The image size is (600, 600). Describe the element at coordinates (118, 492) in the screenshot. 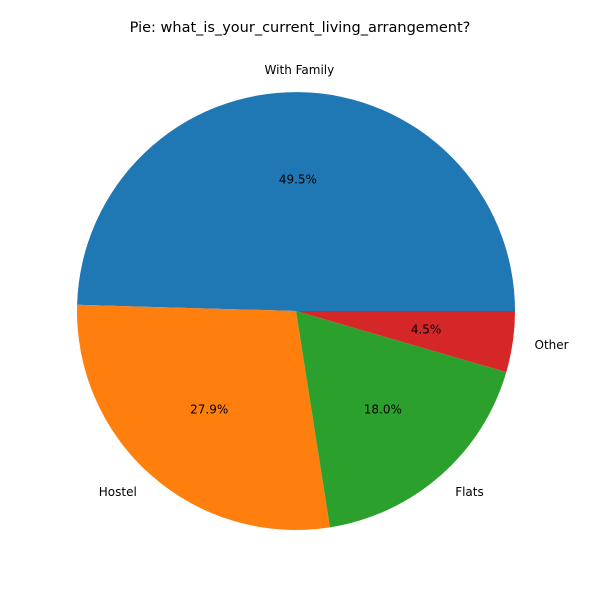

I see `slice-label-hostel: Hostel` at that location.